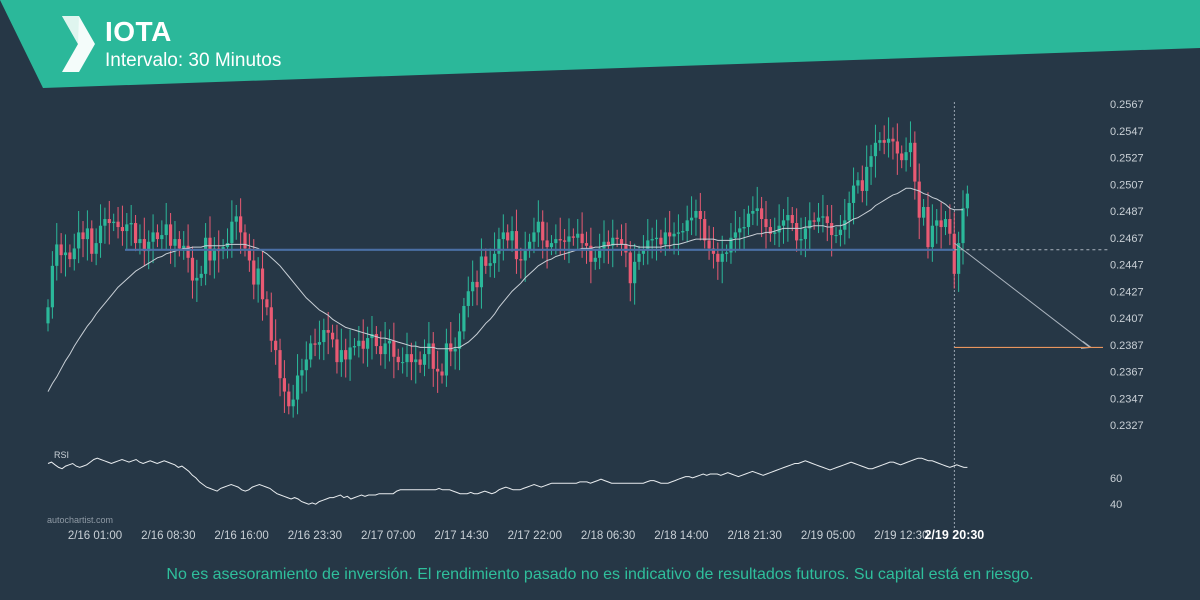  I want to click on x-tick-label: 2/17 14:30, so click(461, 536).